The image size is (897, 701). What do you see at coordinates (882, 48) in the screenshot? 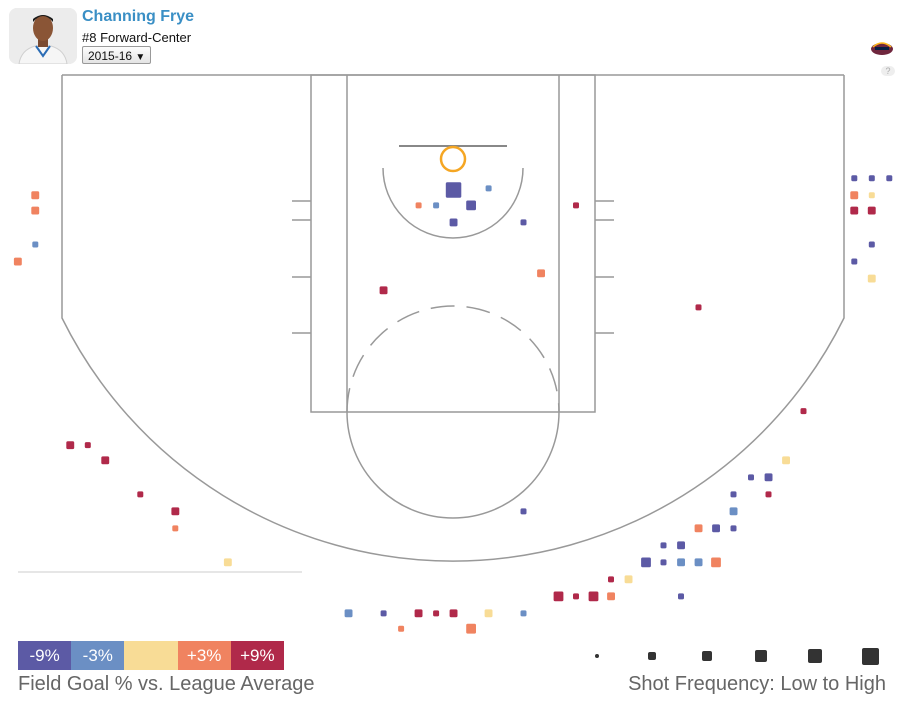
I see `team-logo` at bounding box center [882, 48].